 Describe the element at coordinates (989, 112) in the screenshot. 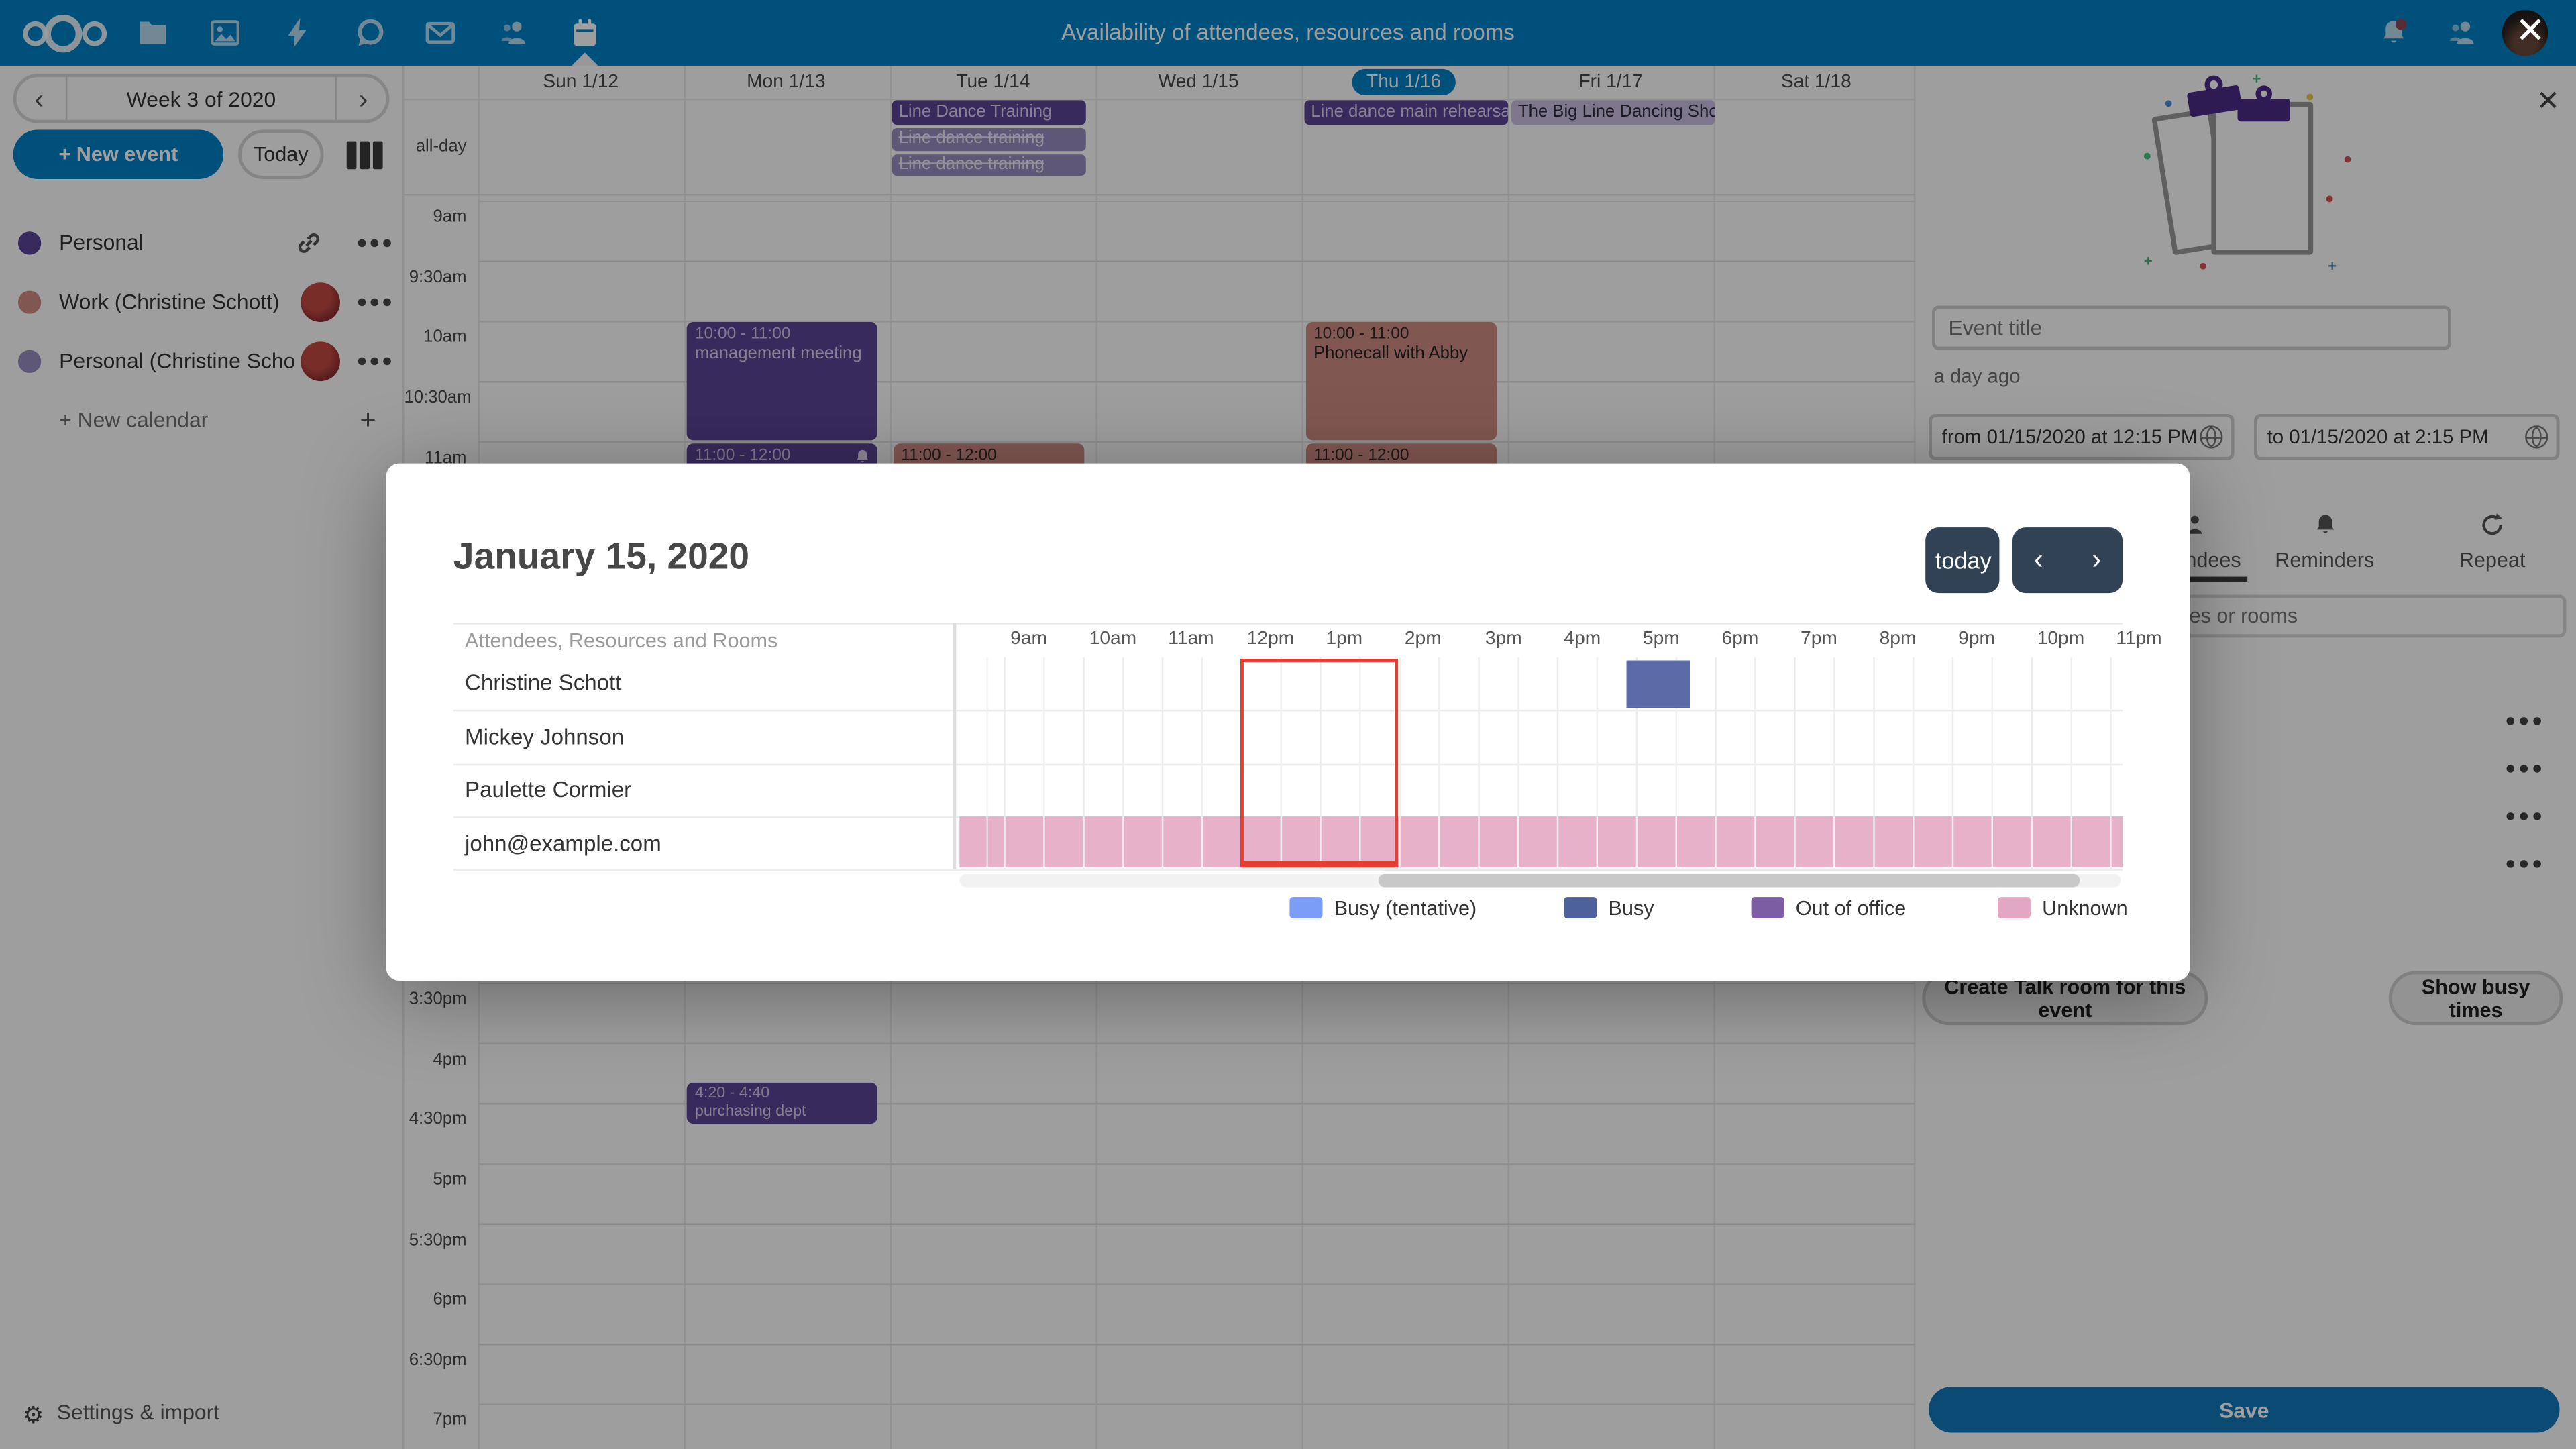

I see `allday-event: Line Dance Training` at that location.